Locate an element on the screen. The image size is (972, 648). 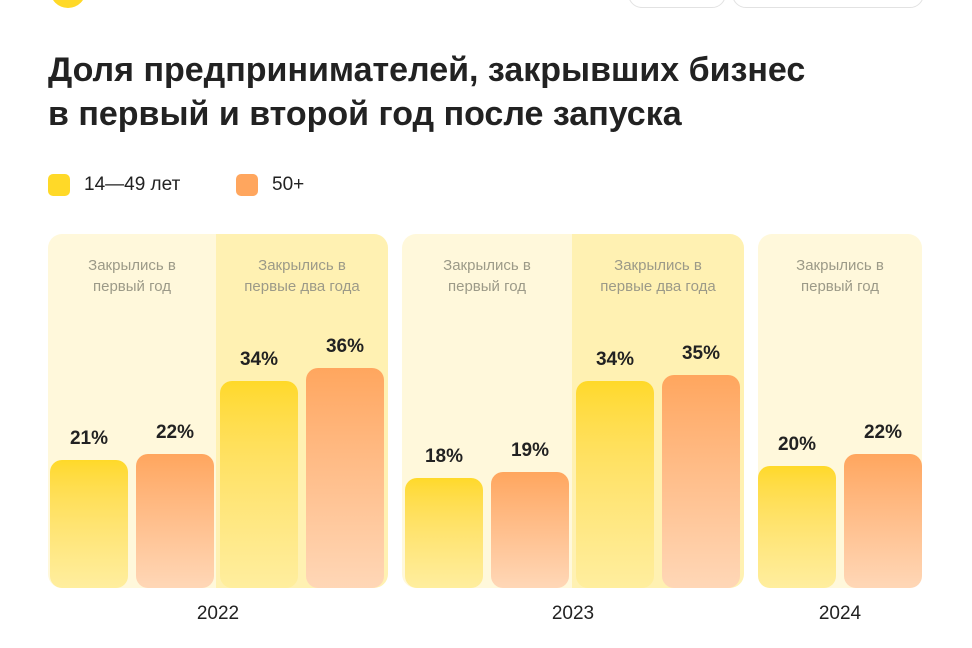
value-label: 36% is located at coordinates (345, 347).